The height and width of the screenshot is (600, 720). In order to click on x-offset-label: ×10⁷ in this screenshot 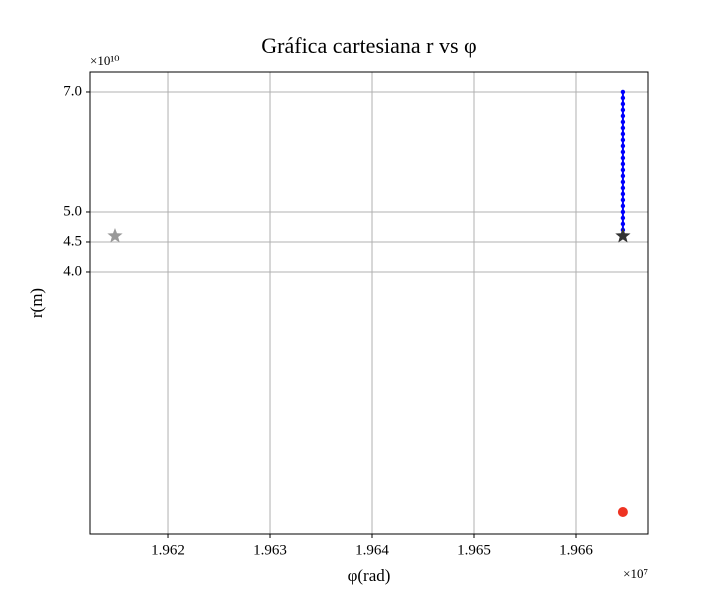, I will do `click(635, 573)`.